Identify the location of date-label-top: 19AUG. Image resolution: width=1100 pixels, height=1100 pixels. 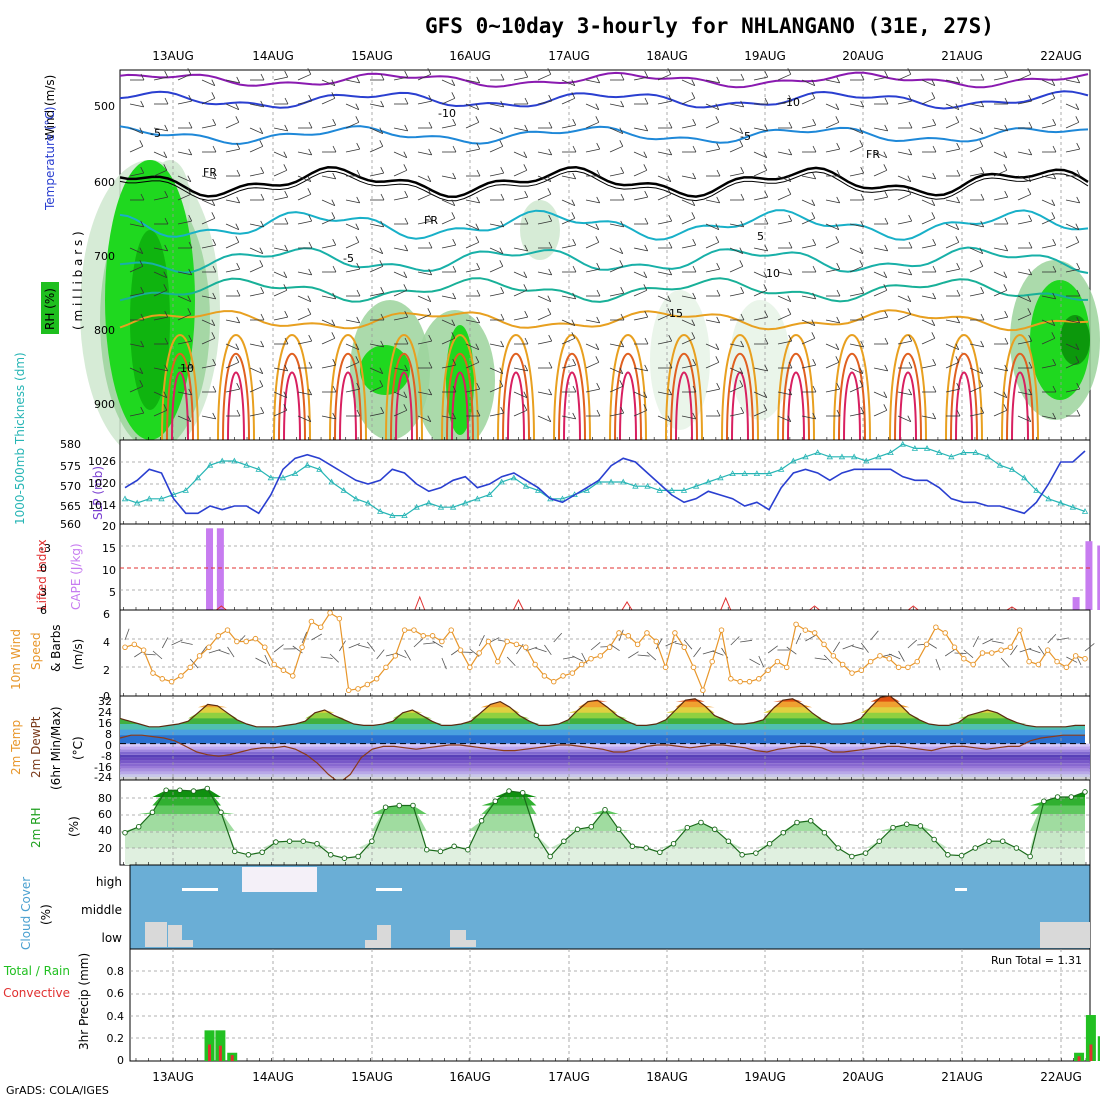
(765, 56).